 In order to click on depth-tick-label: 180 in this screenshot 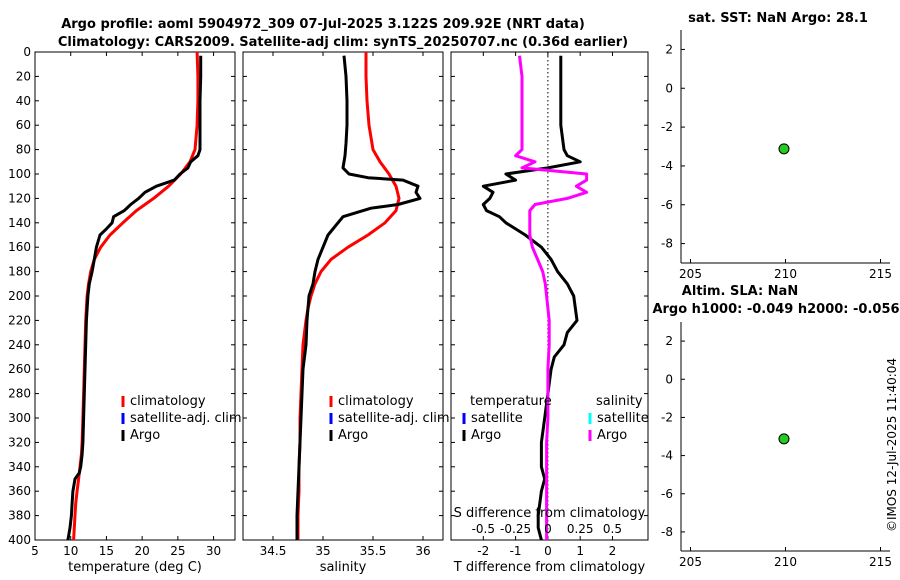, I will do `click(19, 272)`.